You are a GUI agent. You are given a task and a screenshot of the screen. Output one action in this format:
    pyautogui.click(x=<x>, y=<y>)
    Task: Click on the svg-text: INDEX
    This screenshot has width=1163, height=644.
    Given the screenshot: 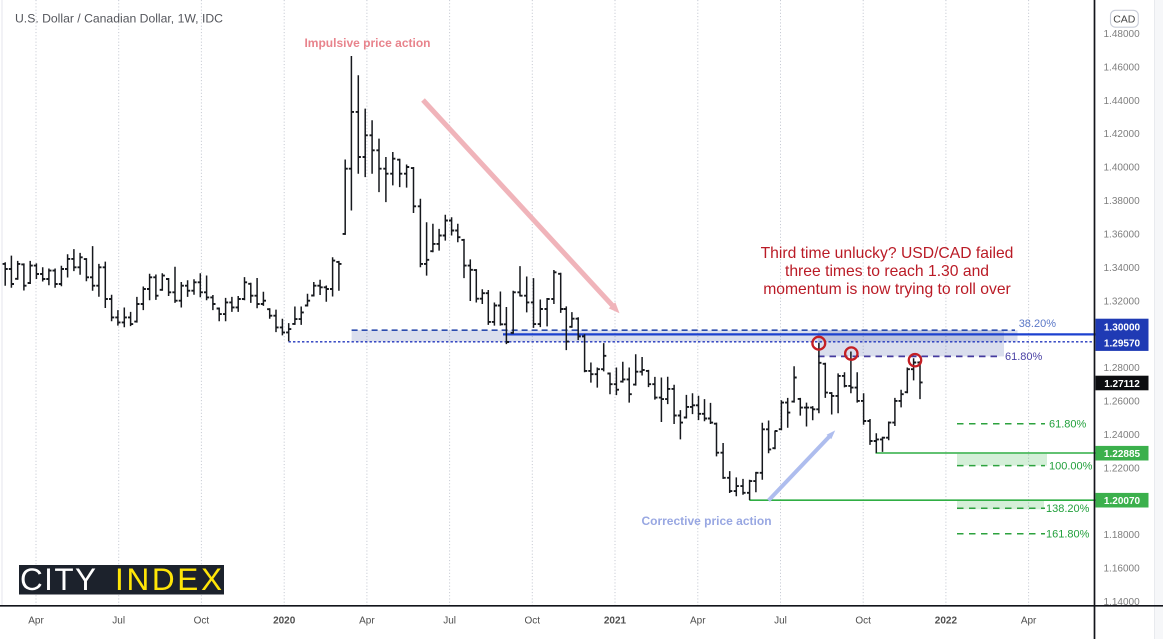 What is the action you would take?
    pyautogui.click(x=168, y=579)
    